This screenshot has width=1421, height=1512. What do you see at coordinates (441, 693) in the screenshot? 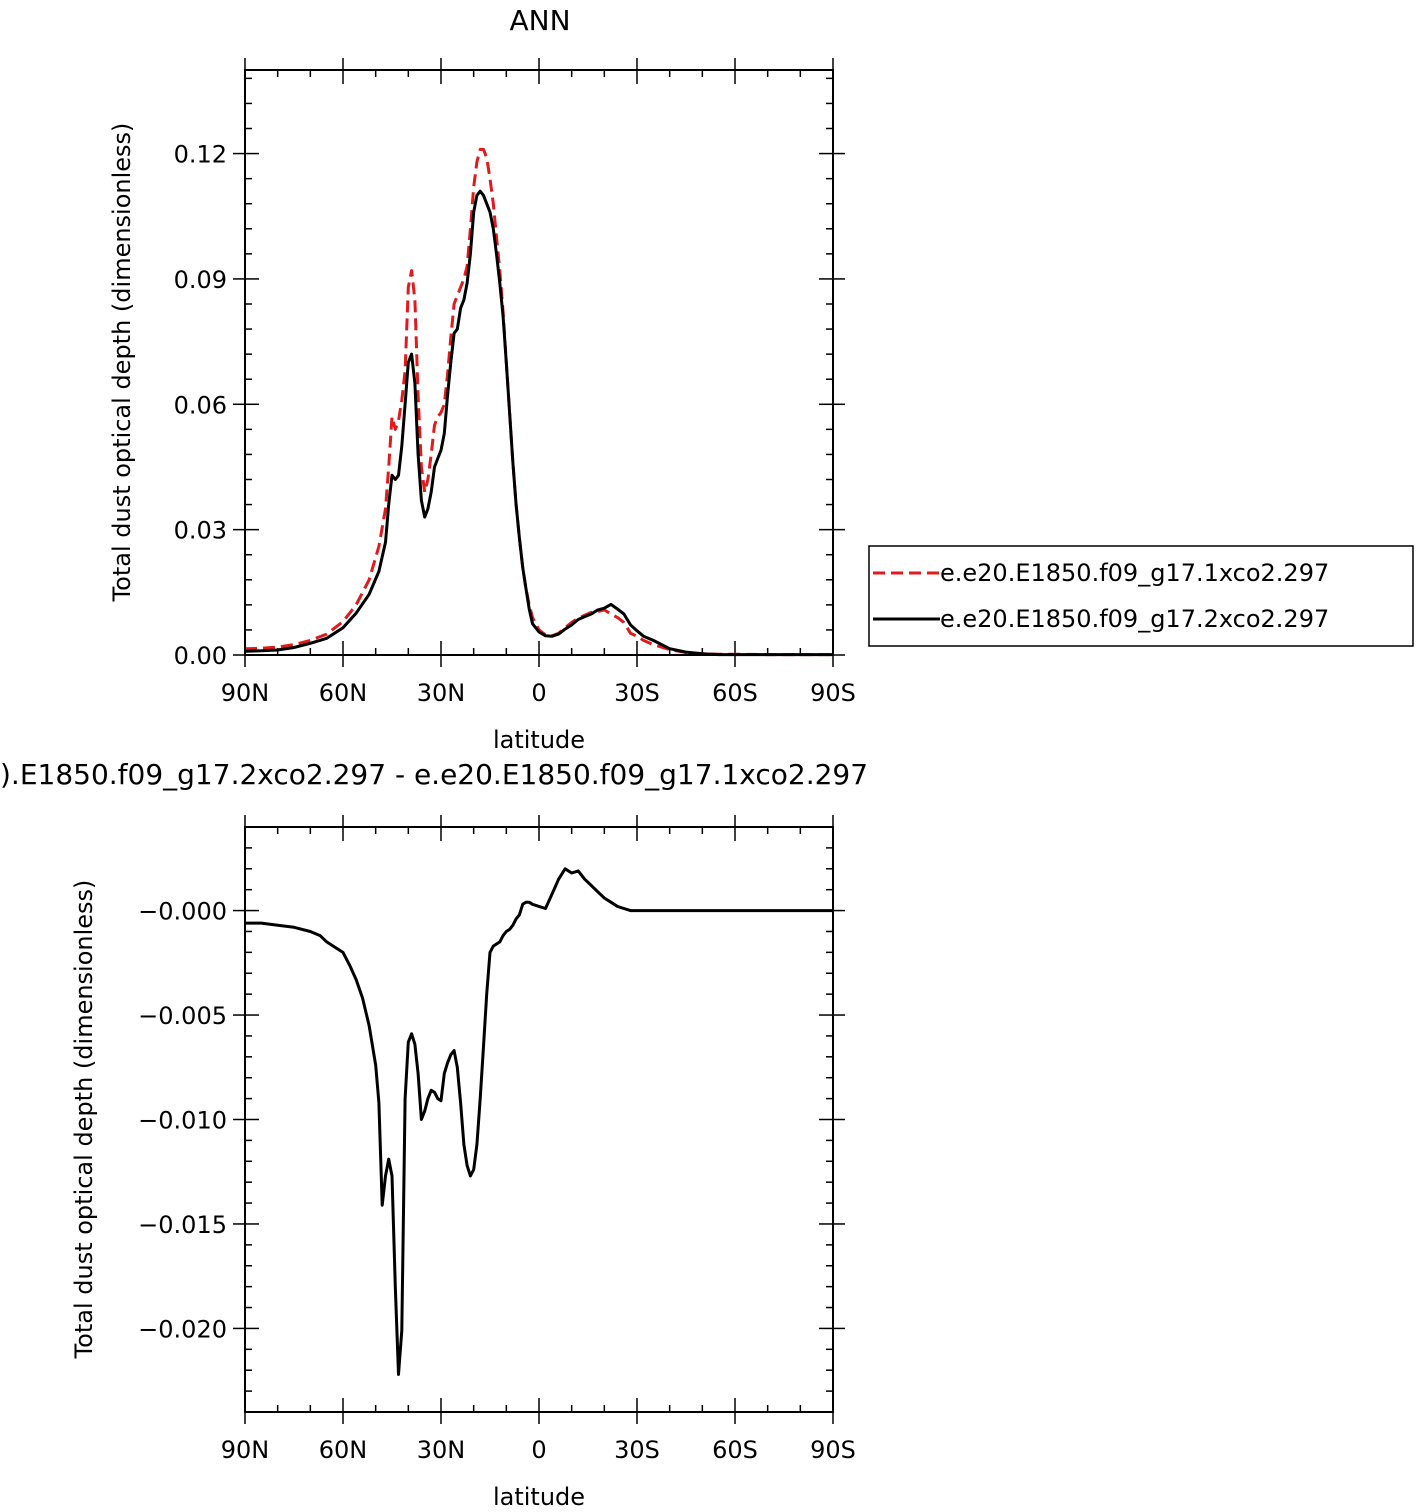
I see `top-x-tick-label: 30N` at bounding box center [441, 693].